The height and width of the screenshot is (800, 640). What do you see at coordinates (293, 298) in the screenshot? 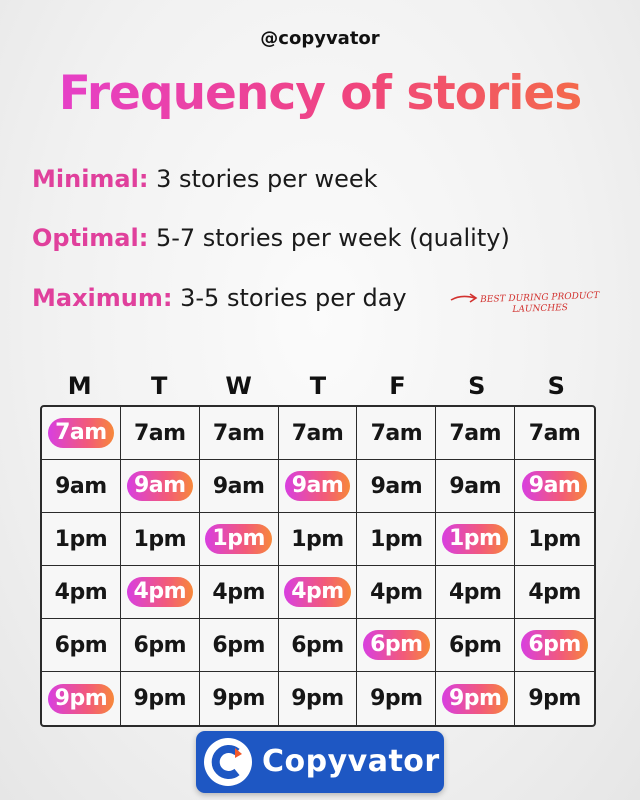
I see `rule-text: 3-5 stories per day` at bounding box center [293, 298].